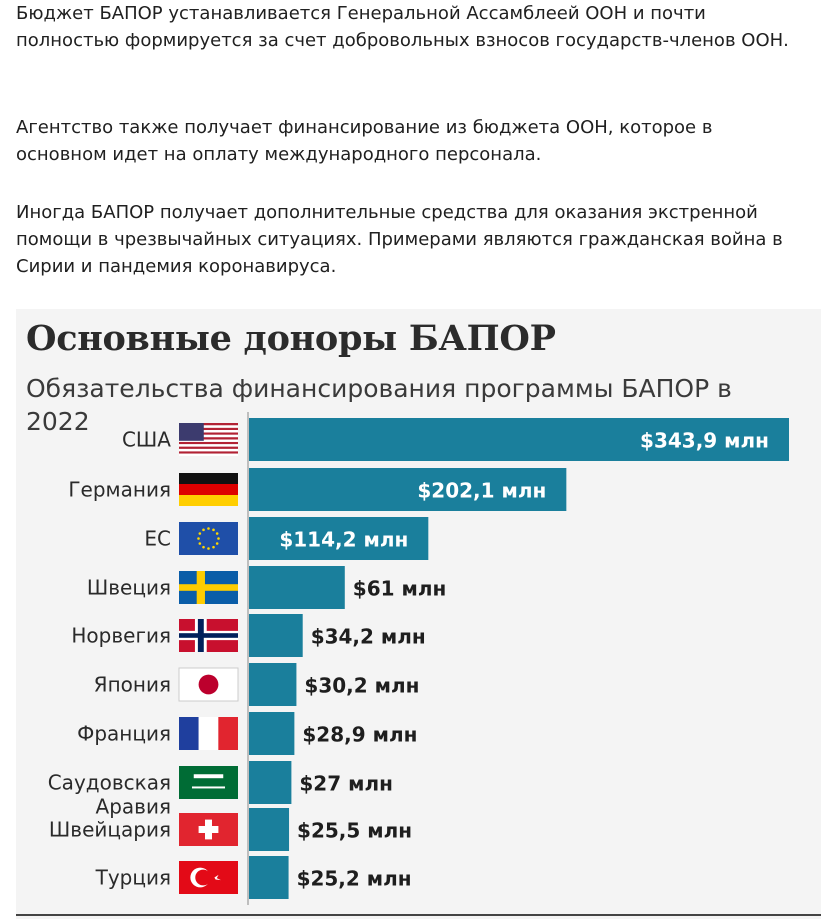 This screenshot has width=821, height=919. I want to click on chart-title: Основные доноры БАПОР, so click(291, 338).